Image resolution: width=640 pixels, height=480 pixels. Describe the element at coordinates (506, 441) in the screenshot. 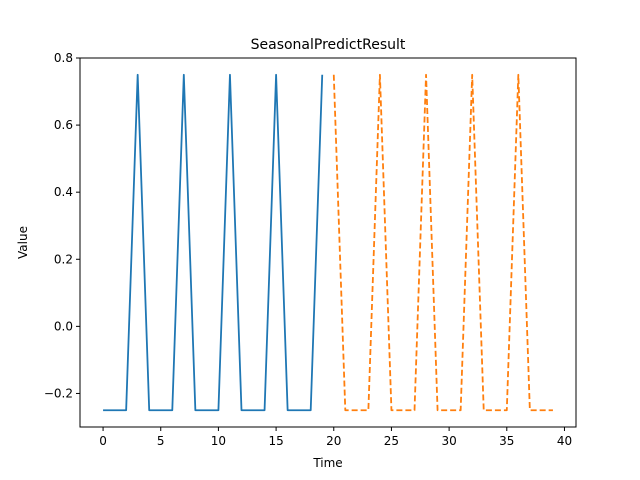

I see `x-tick-label: 35` at that location.